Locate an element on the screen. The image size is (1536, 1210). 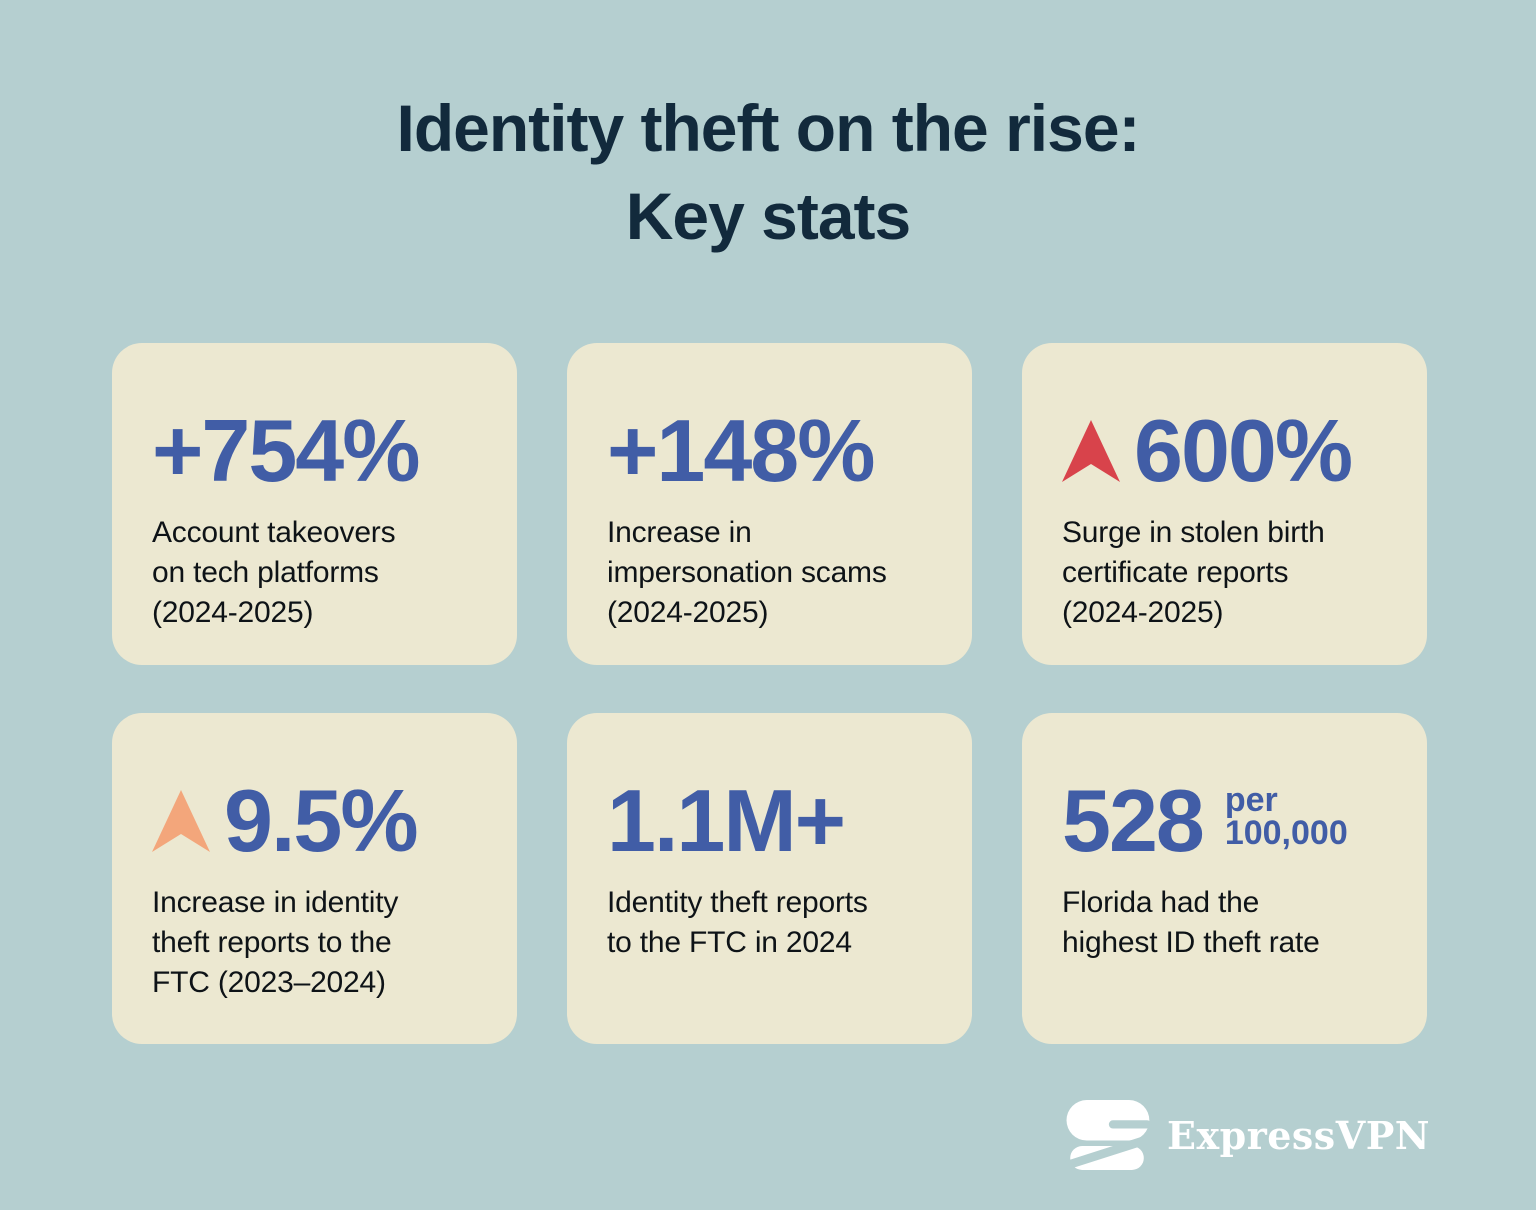
expressvpn-logo-icon is located at coordinates (1107, 1136).